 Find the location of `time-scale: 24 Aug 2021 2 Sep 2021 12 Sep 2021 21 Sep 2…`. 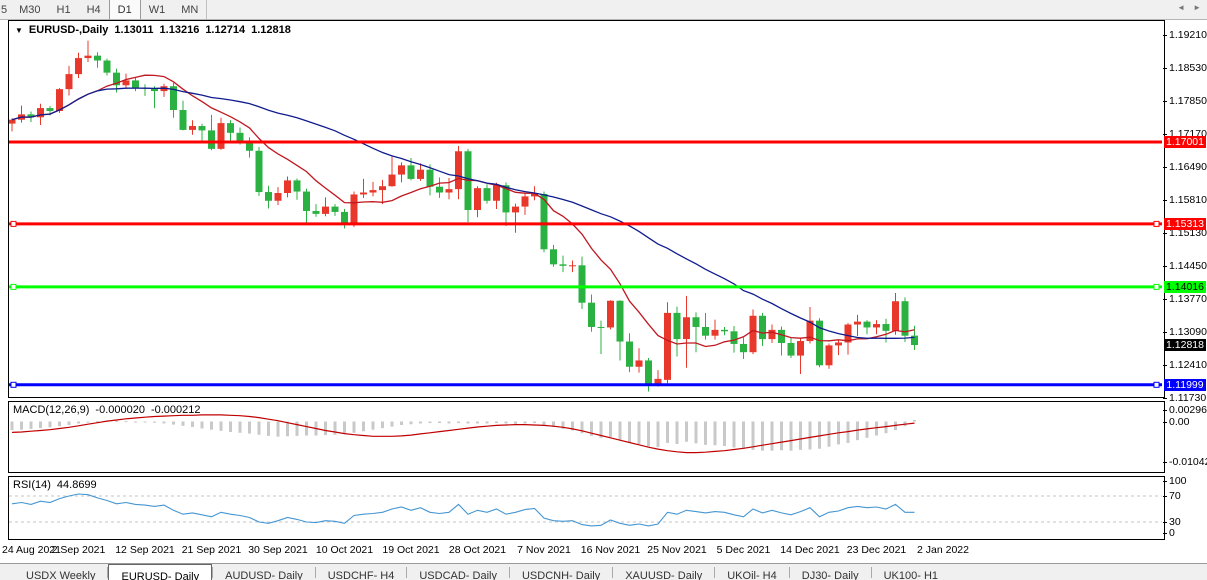

time-scale: 24 Aug 2021 2 Sep 2021 12 Sep 2021 21 Sep 2… is located at coordinates (603, 550).